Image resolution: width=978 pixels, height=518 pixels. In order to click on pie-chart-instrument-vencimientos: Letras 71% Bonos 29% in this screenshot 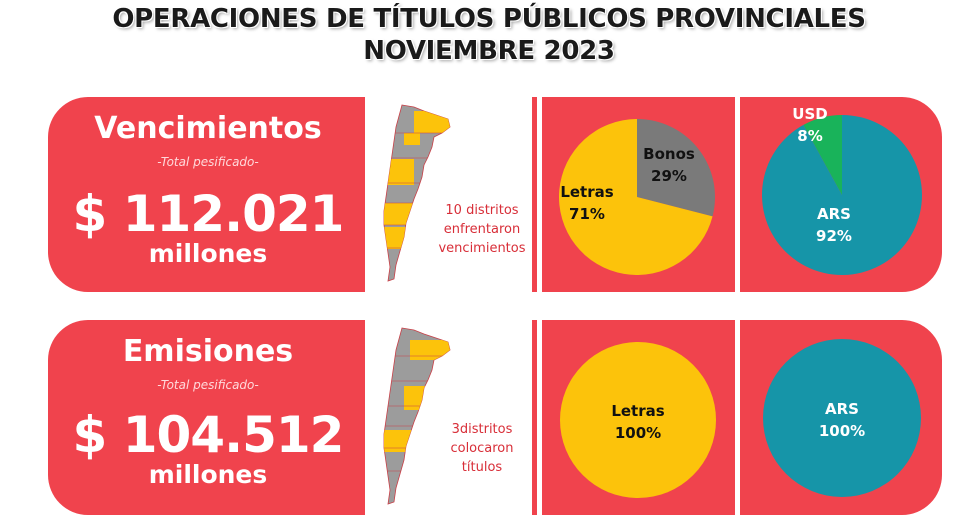, I will do `click(637, 197)`.